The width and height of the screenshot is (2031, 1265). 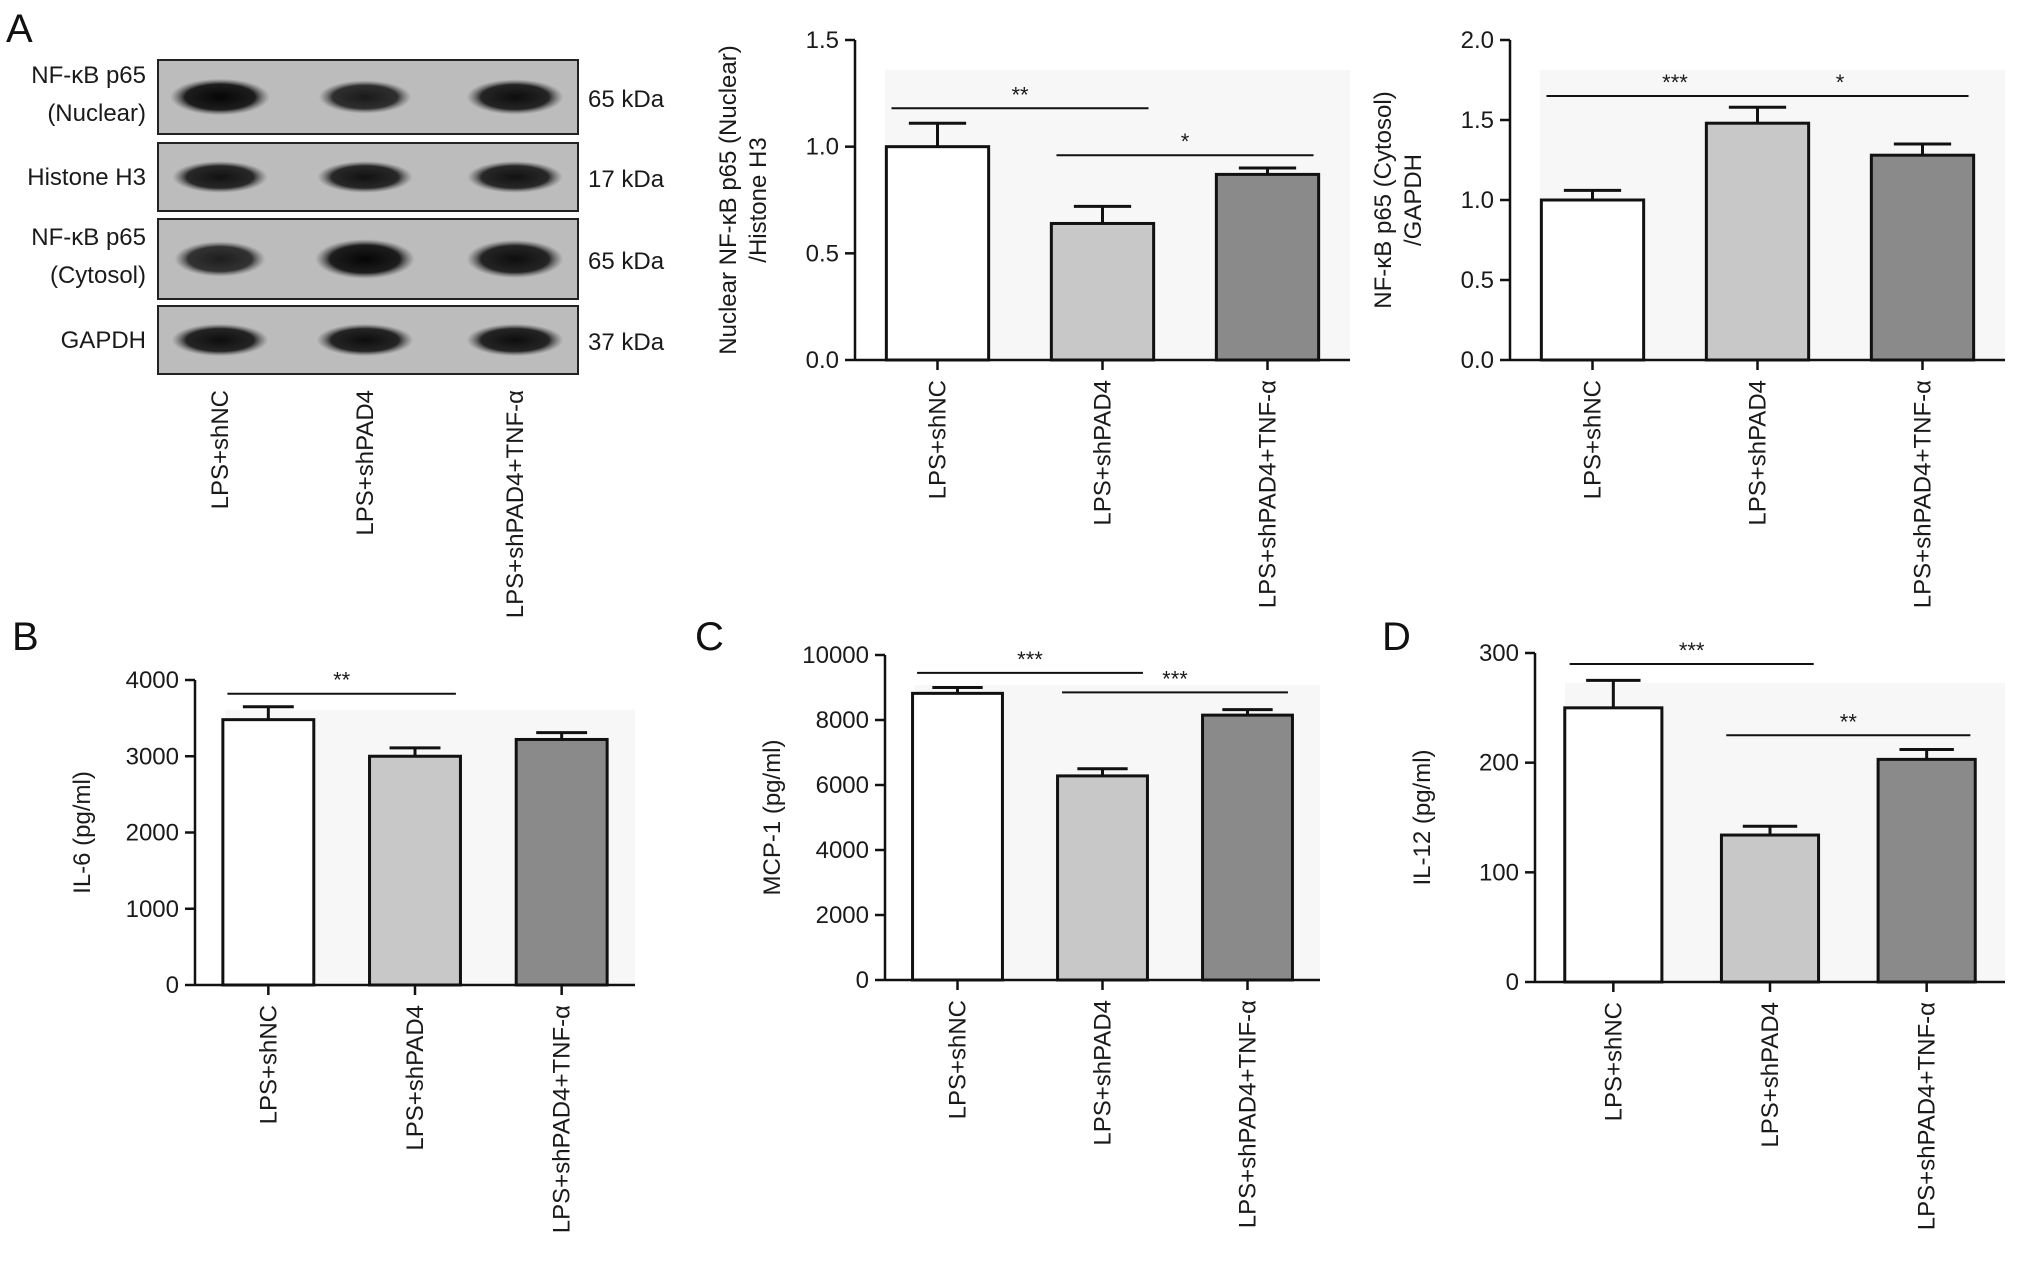 I want to click on blot-band-r3-l2, so click(x=515, y=340).